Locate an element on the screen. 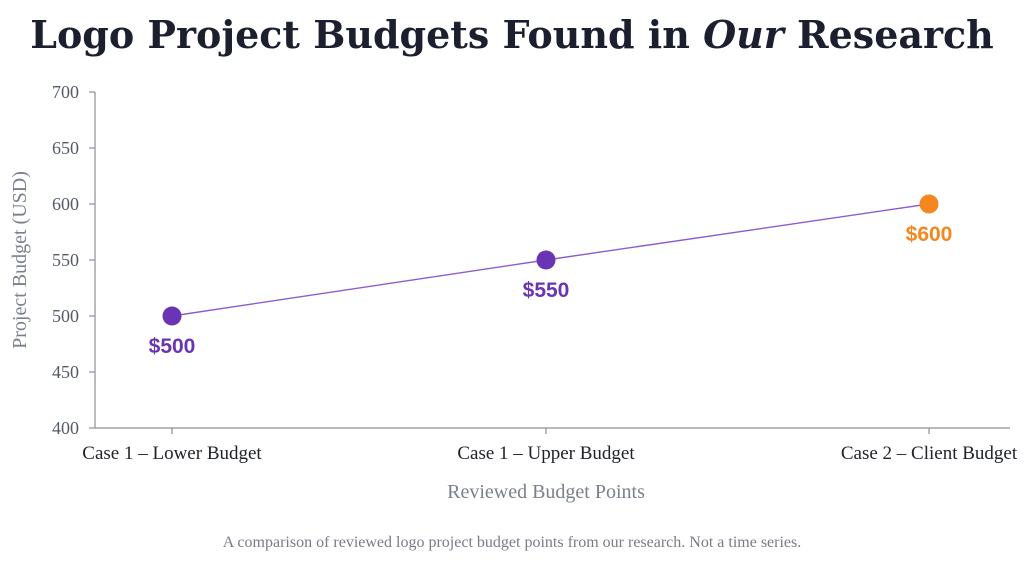  chart-title-part-2: Our is located at coordinates (745, 34).